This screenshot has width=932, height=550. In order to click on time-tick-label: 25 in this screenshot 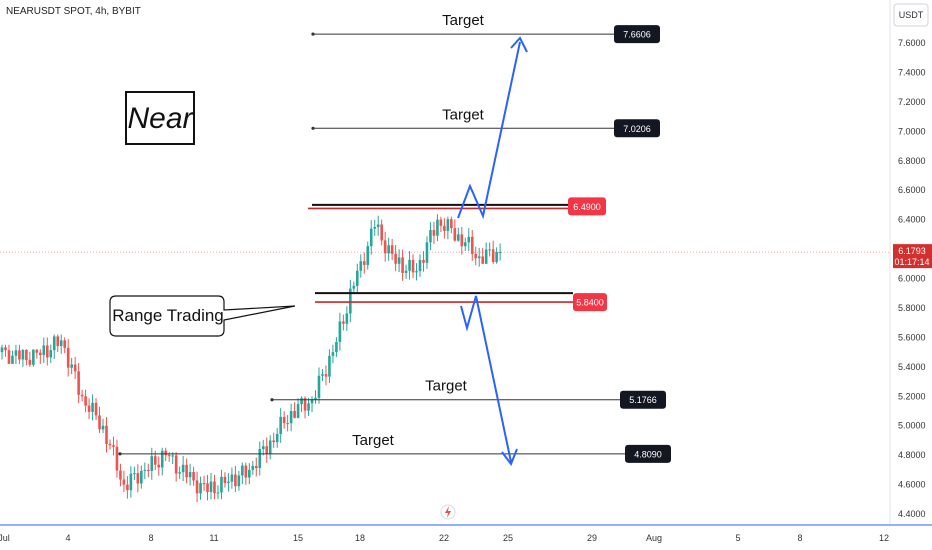, I will do `click(508, 538)`.